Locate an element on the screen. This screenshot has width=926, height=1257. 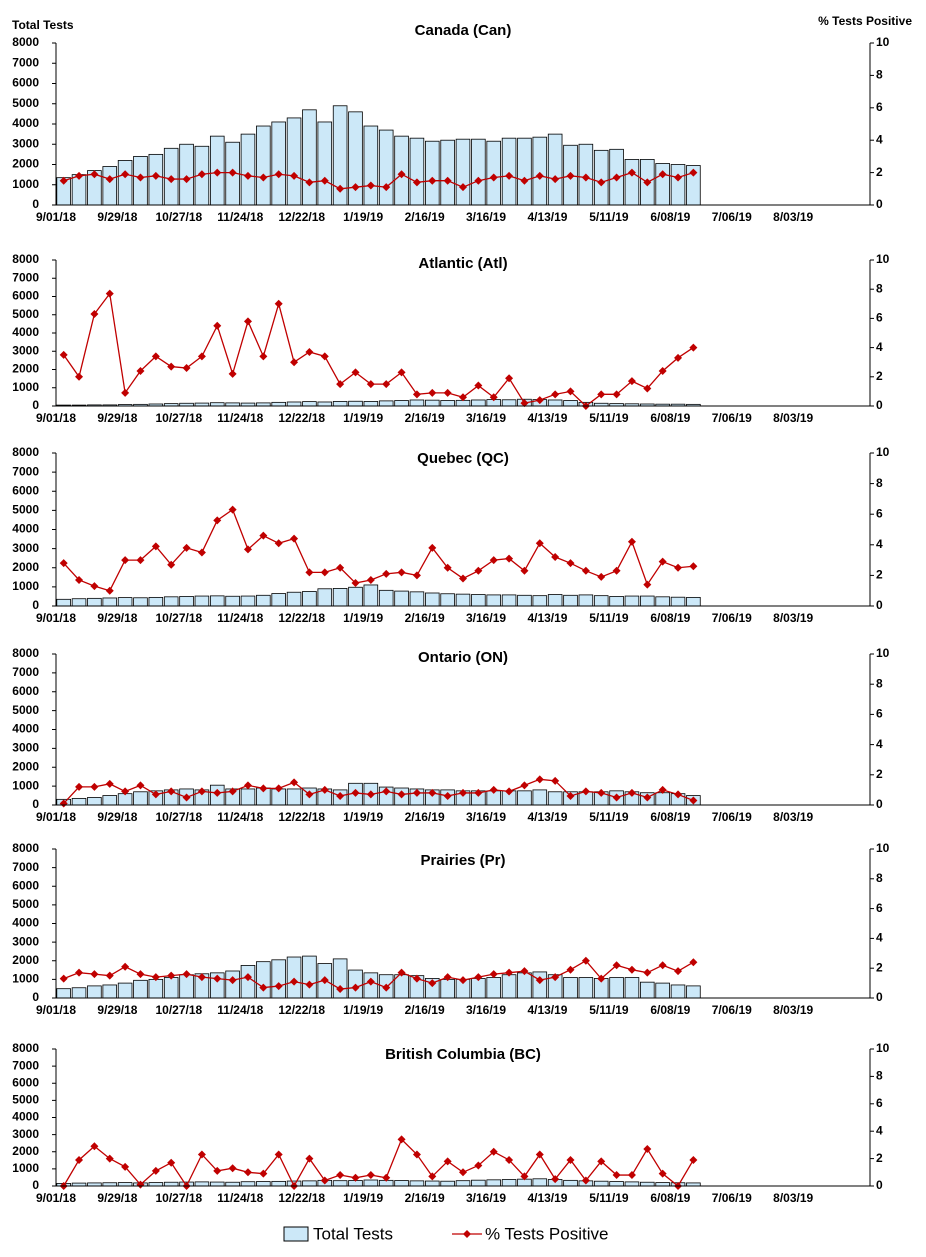
x-tick-label: 10/27/18 is located at coordinates (179, 817).